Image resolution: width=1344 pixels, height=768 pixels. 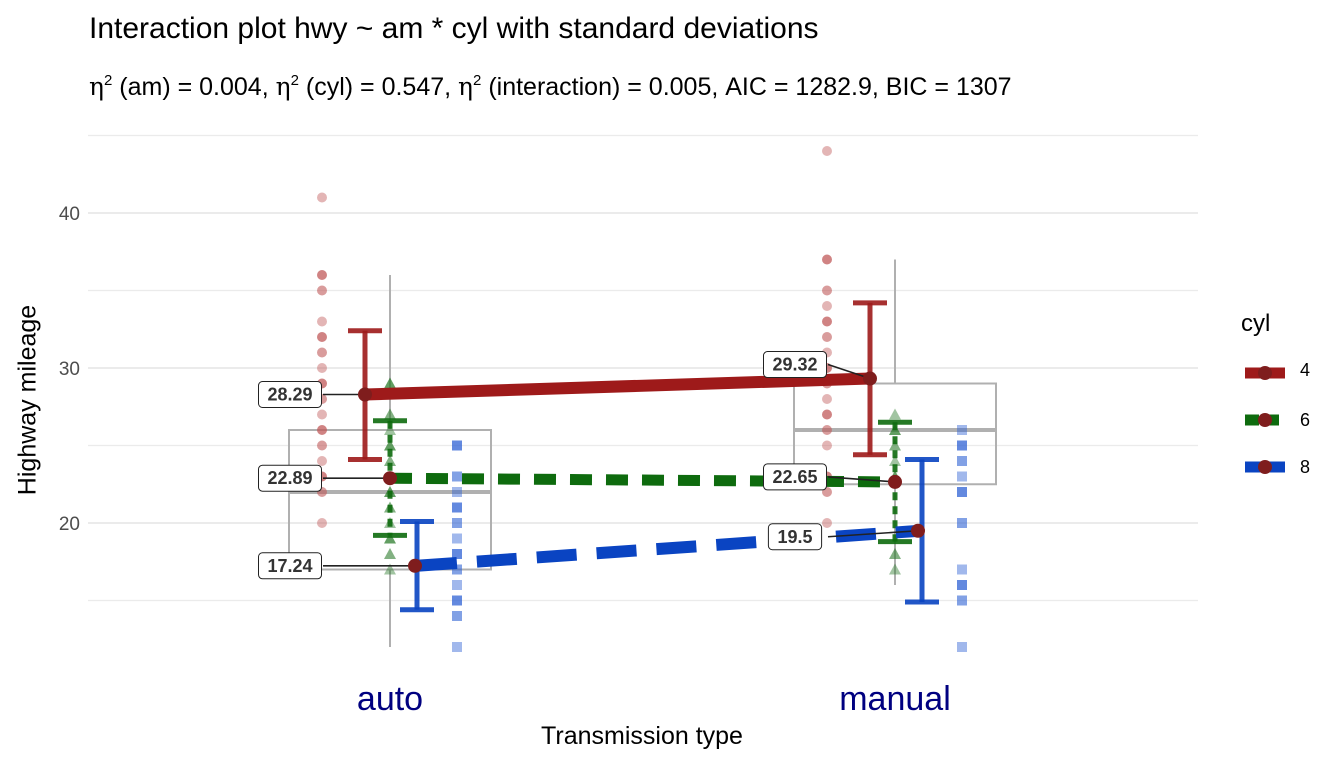 I want to click on boxplot-box, so click(x=390, y=500).